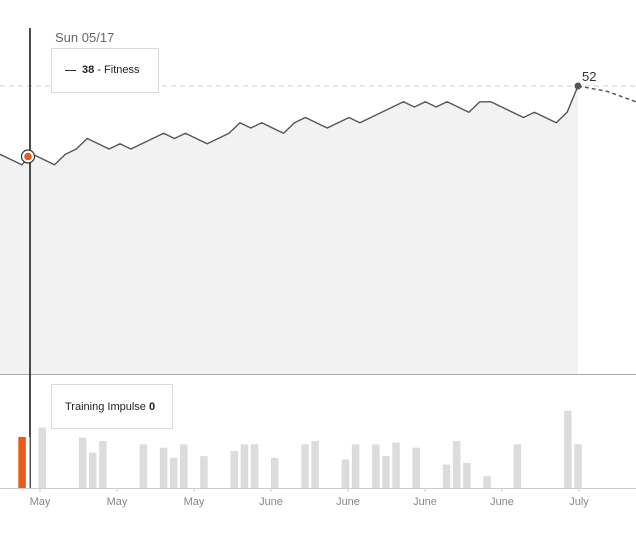  What do you see at coordinates (289, 125) in the screenshot?
I see `fitness-line` at bounding box center [289, 125].